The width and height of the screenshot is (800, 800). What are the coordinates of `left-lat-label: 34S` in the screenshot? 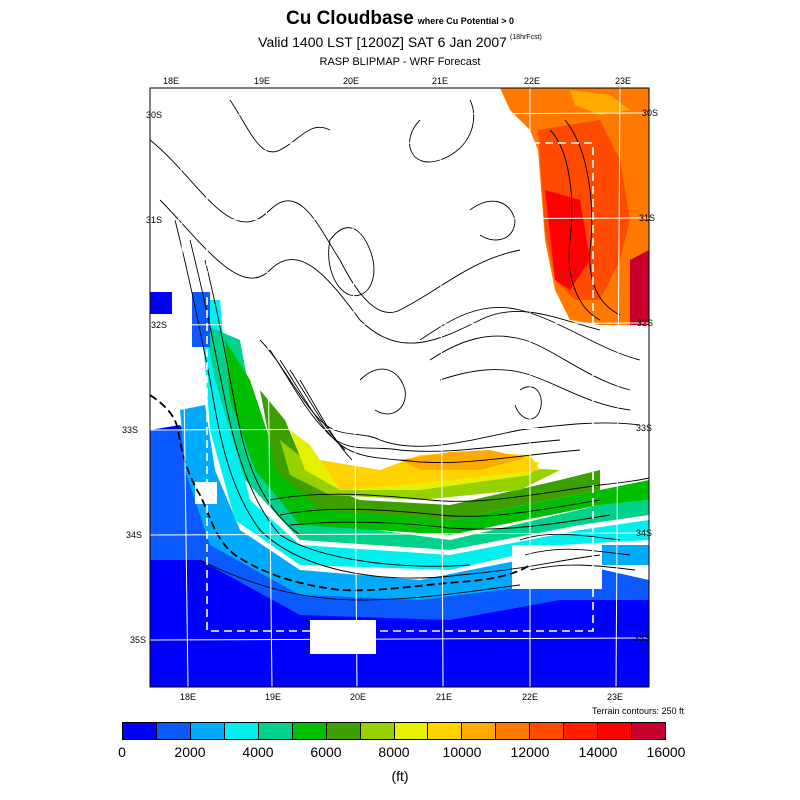 It's located at (134, 535).